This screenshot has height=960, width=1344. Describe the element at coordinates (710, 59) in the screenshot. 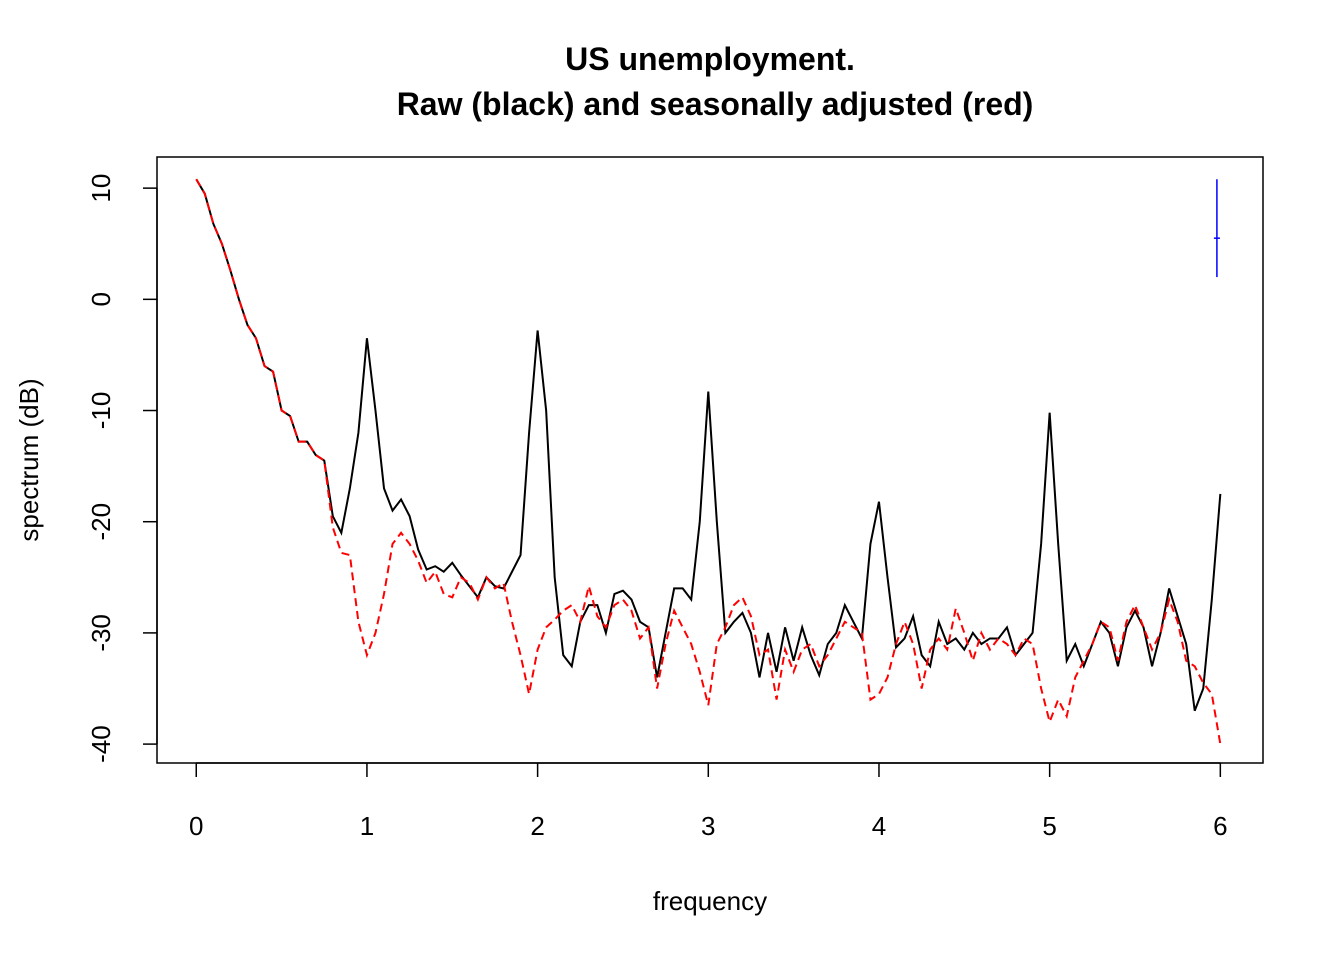

I see `chart-title: US unemployment.` at that location.